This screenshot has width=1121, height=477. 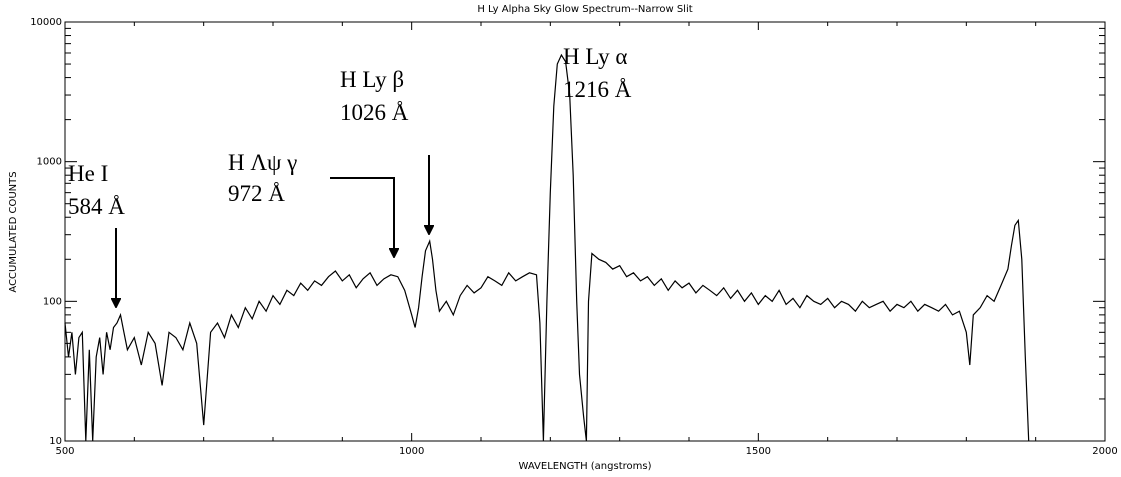 I want to click on y-tick-label: 100, so click(x=52, y=301).